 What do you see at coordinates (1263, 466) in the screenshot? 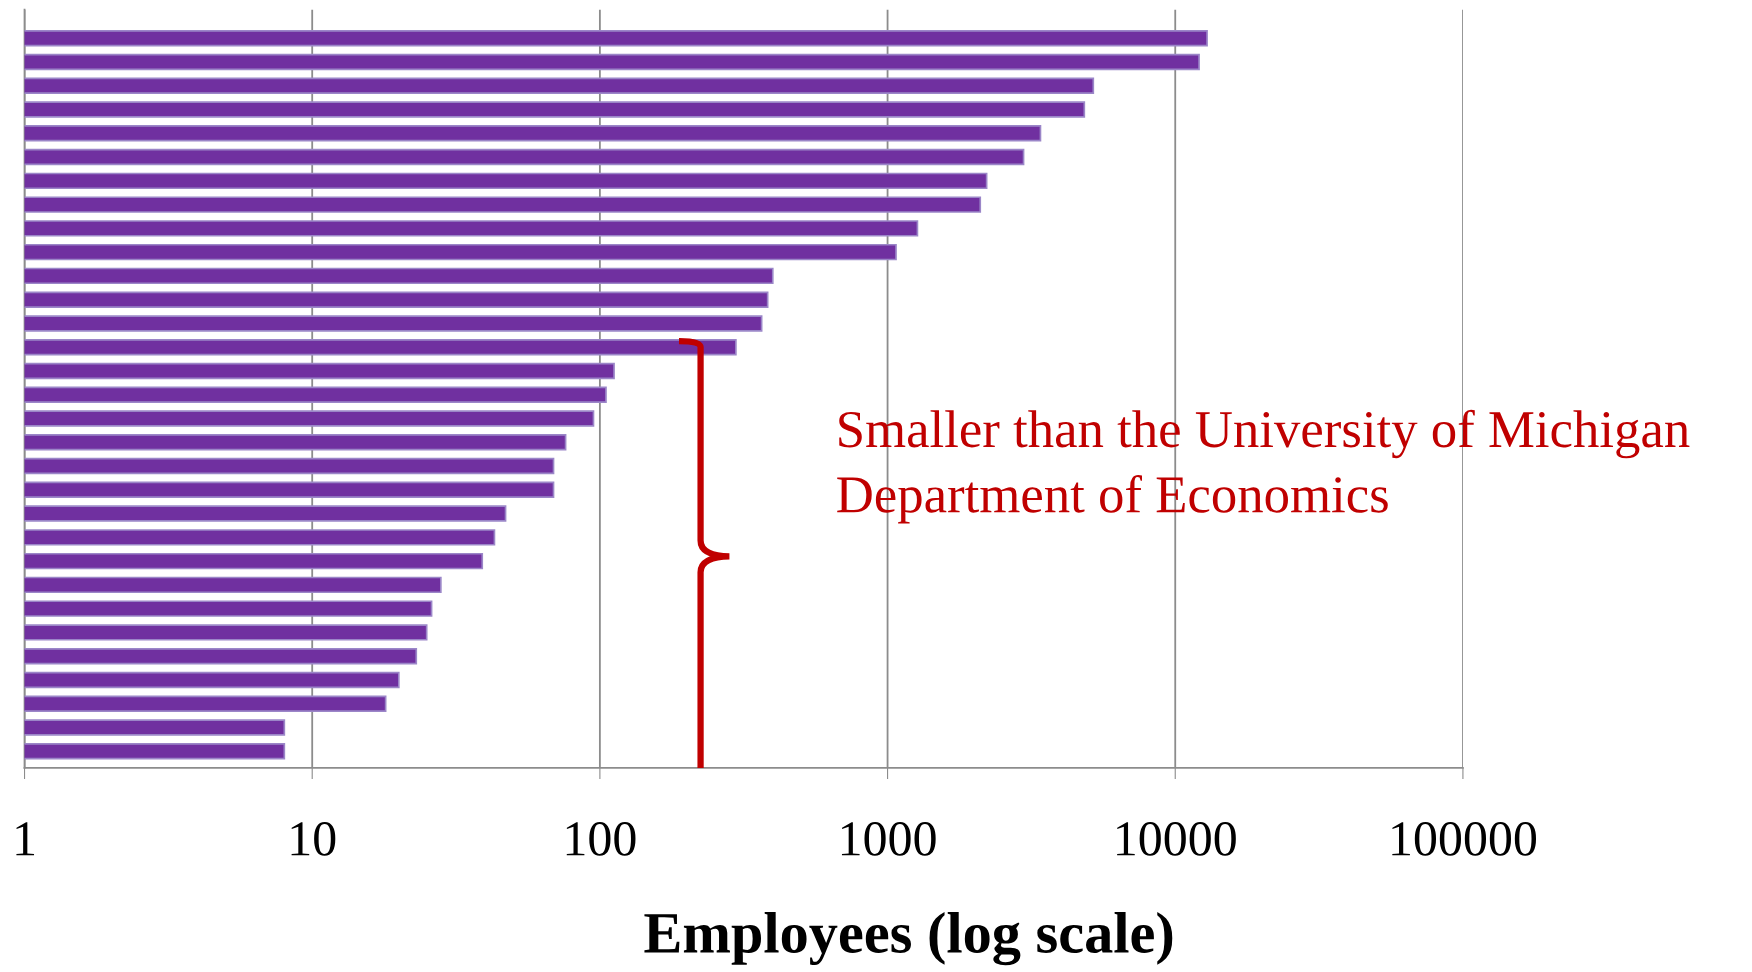
I see `annotation: Smaller than the University of Michigan Department of Economics` at bounding box center [1263, 466].